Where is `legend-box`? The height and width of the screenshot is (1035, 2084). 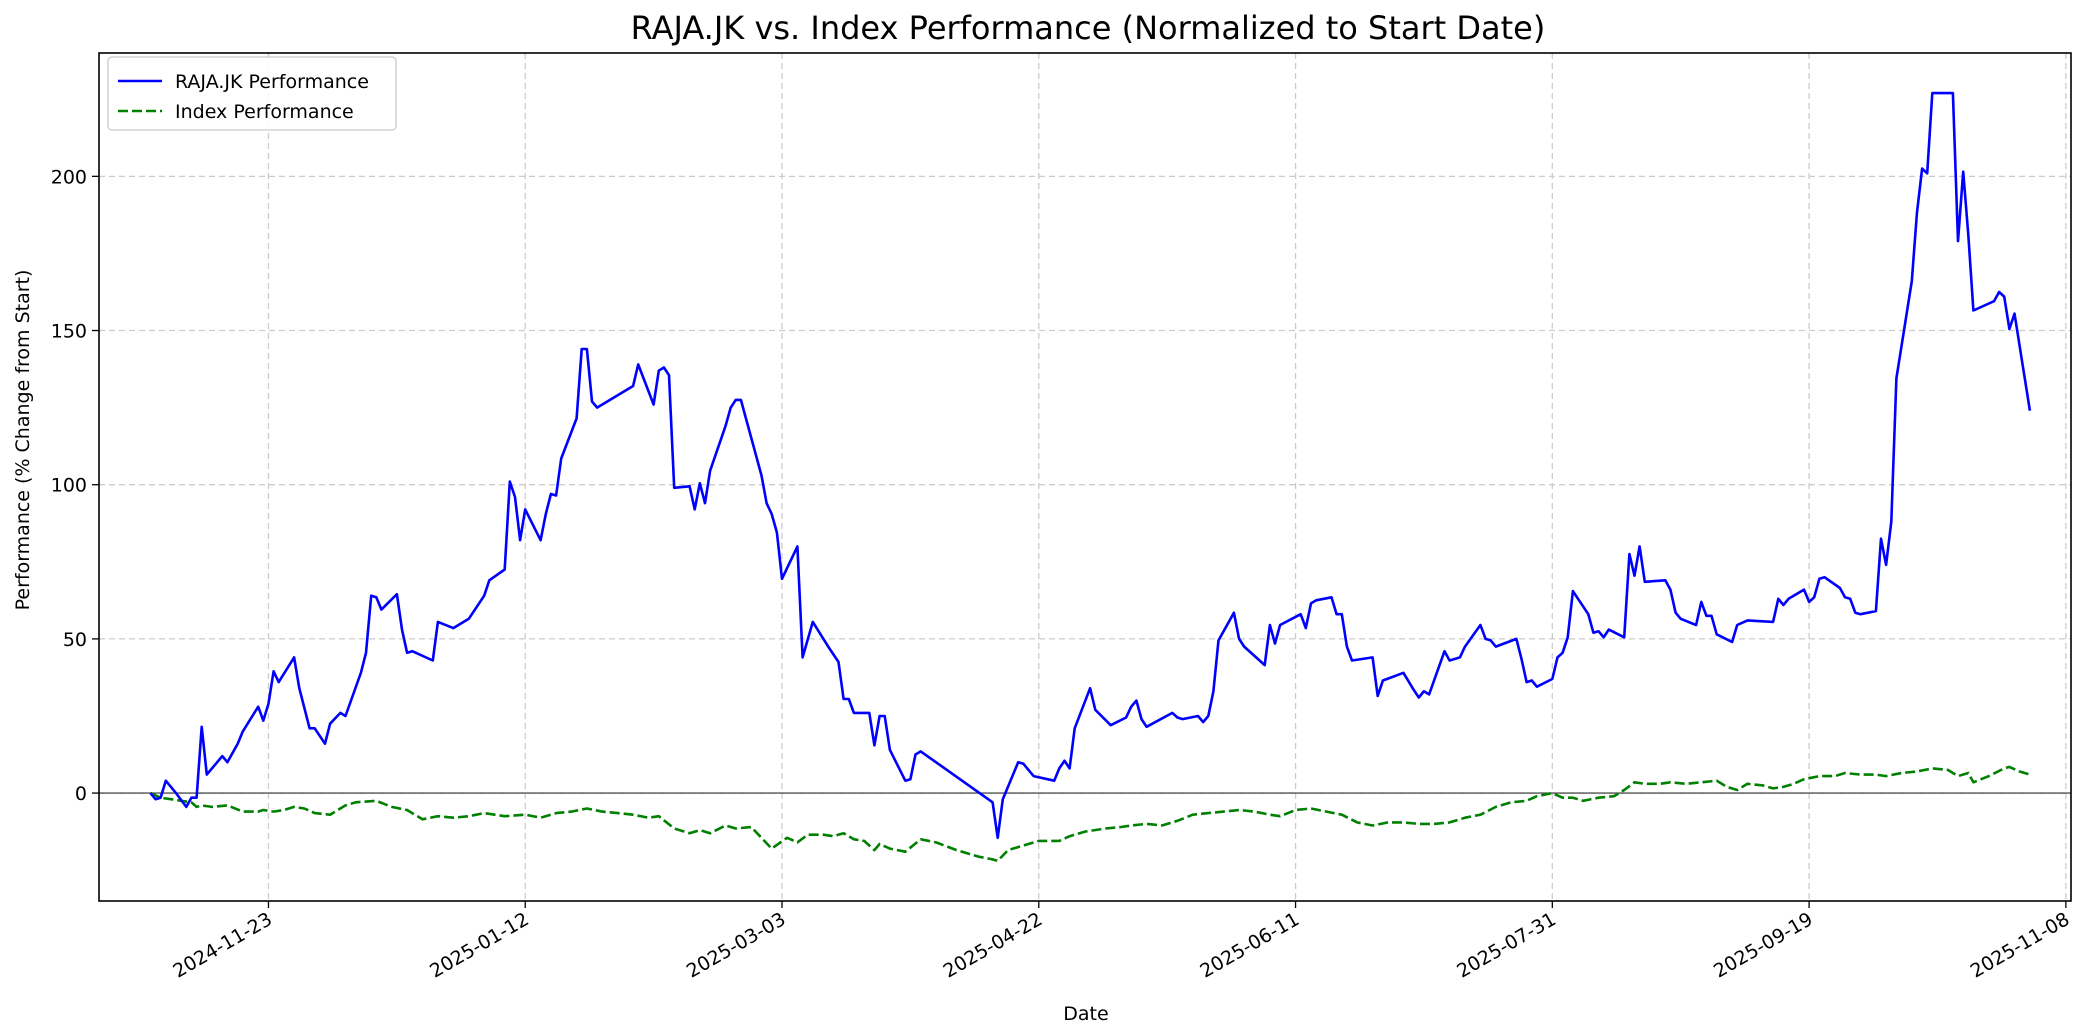
legend-box is located at coordinates (252, 93).